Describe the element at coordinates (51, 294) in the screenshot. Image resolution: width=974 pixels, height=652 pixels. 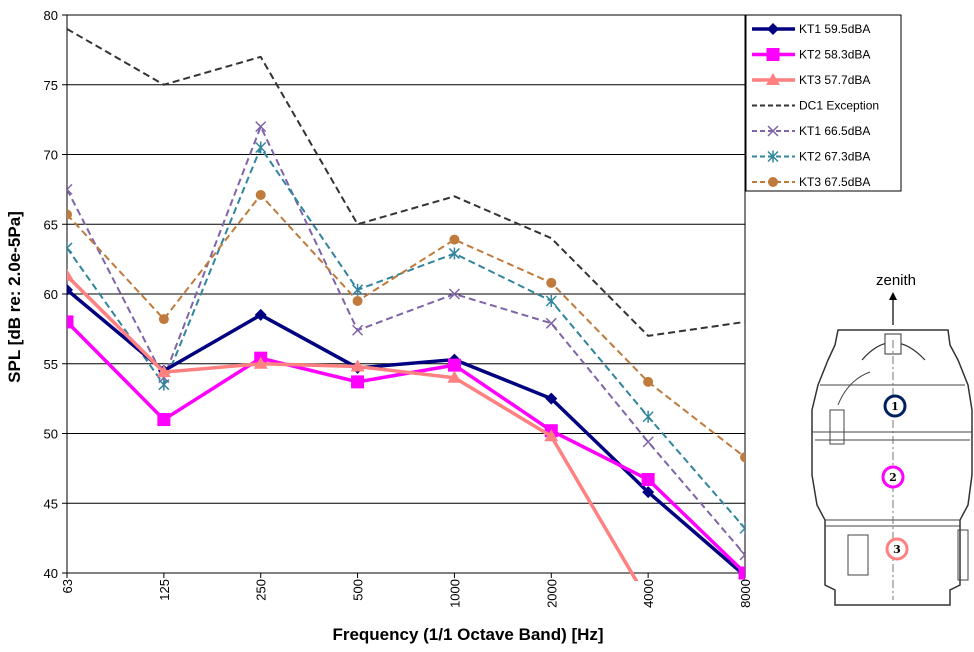
I see `y-tick-label: 60` at that location.